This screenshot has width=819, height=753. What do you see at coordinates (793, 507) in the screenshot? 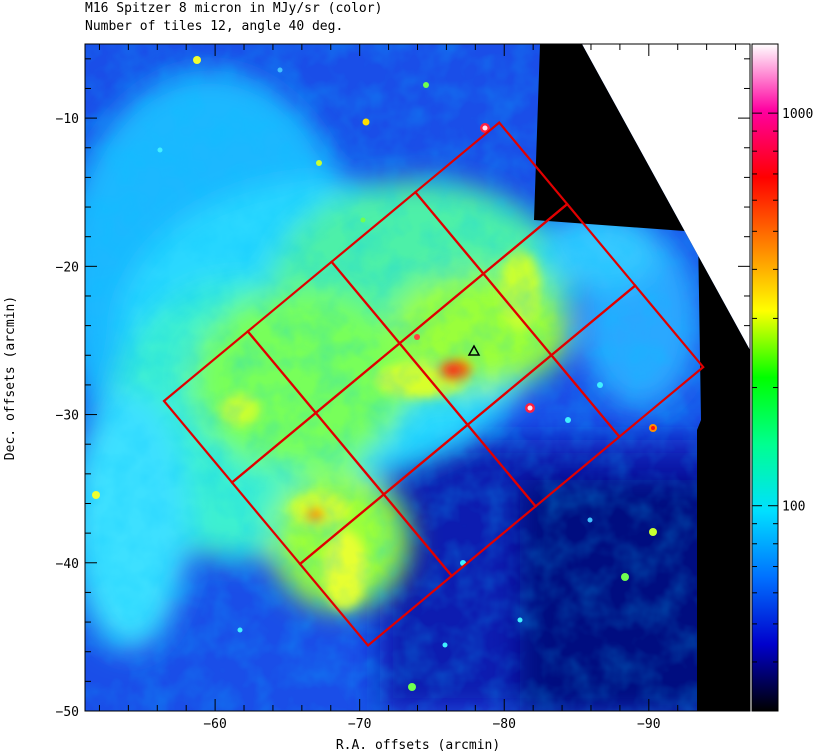
I see `colorbar-tick-label: 100` at bounding box center [793, 507].